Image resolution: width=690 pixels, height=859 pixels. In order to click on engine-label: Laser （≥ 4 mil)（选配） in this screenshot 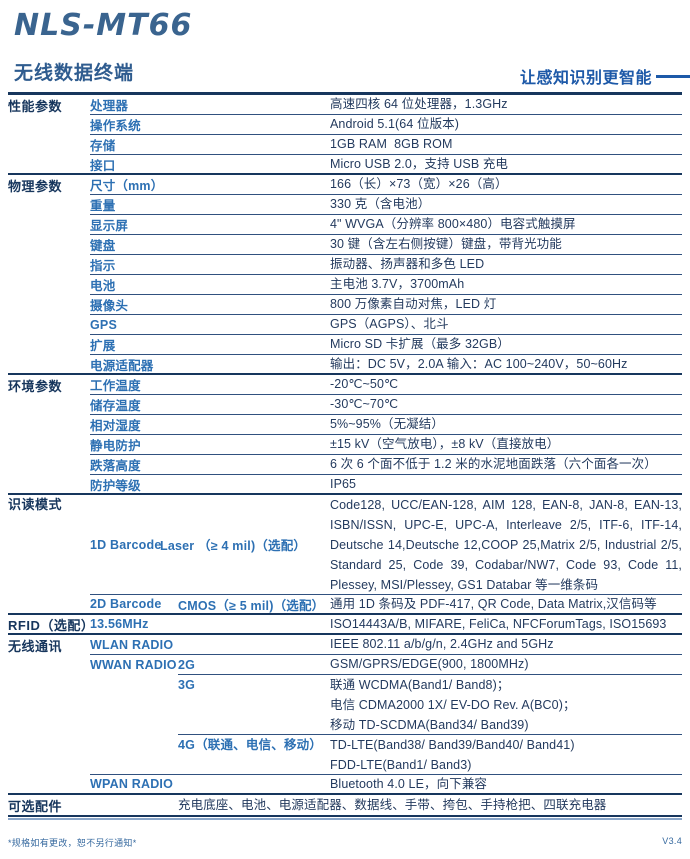, I will do `click(233, 546)`.